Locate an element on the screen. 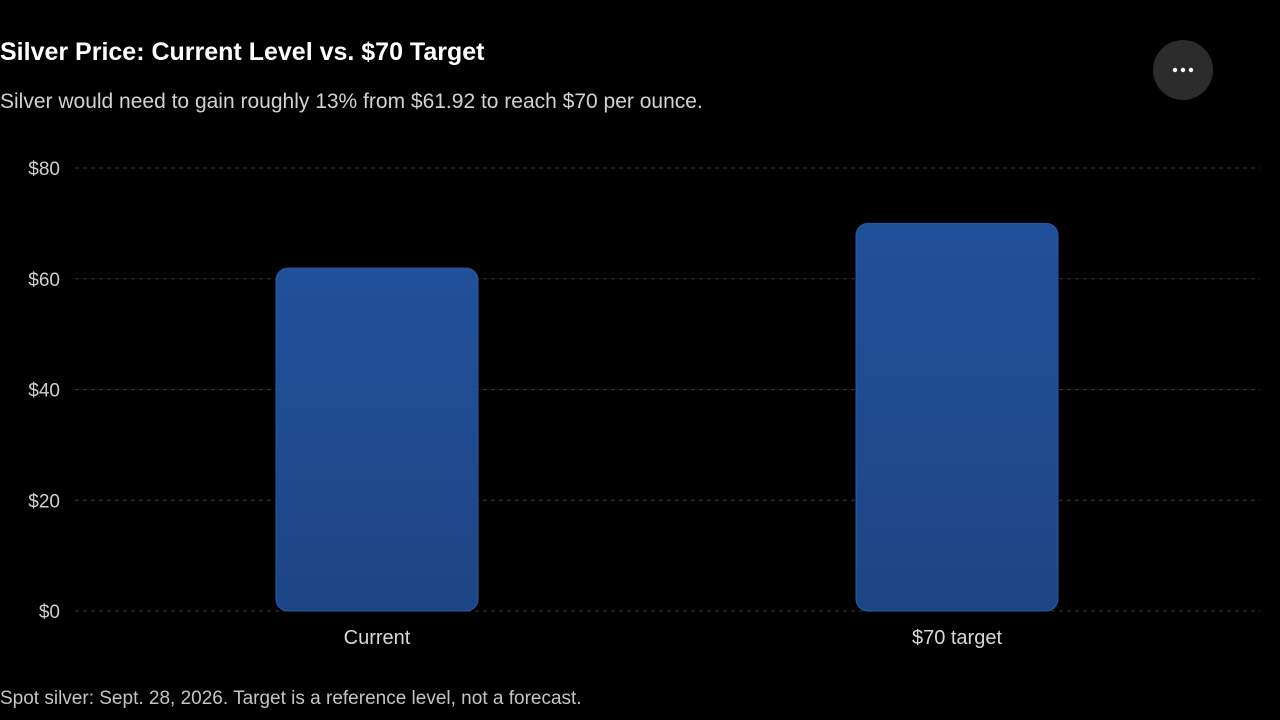 This screenshot has height=720, width=1280. y-tick-label: $60 is located at coordinates (44, 280).